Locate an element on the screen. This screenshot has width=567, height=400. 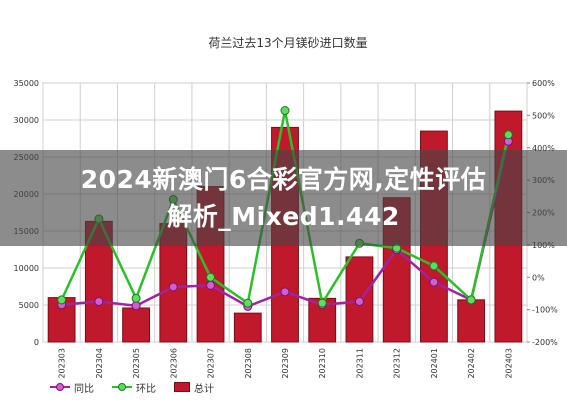
legend-item-mom: 环比 is located at coordinates (134, 387).